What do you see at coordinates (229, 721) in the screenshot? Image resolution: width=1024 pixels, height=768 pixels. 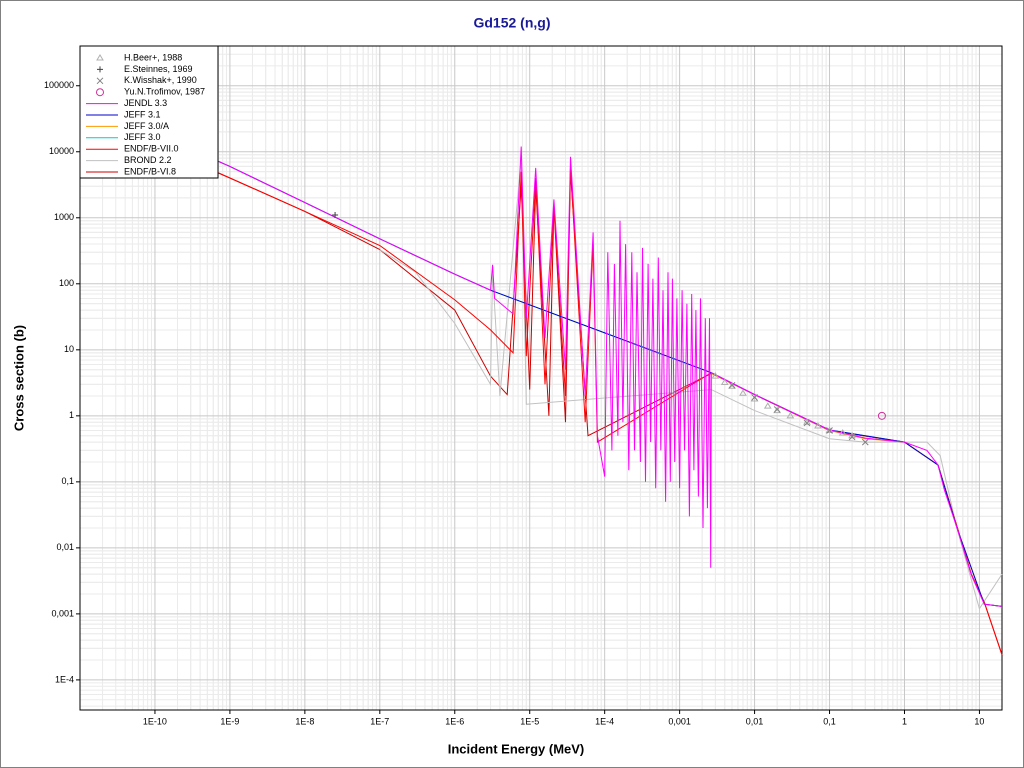 I see `x-tick-label: 1E-9` at bounding box center [229, 721].